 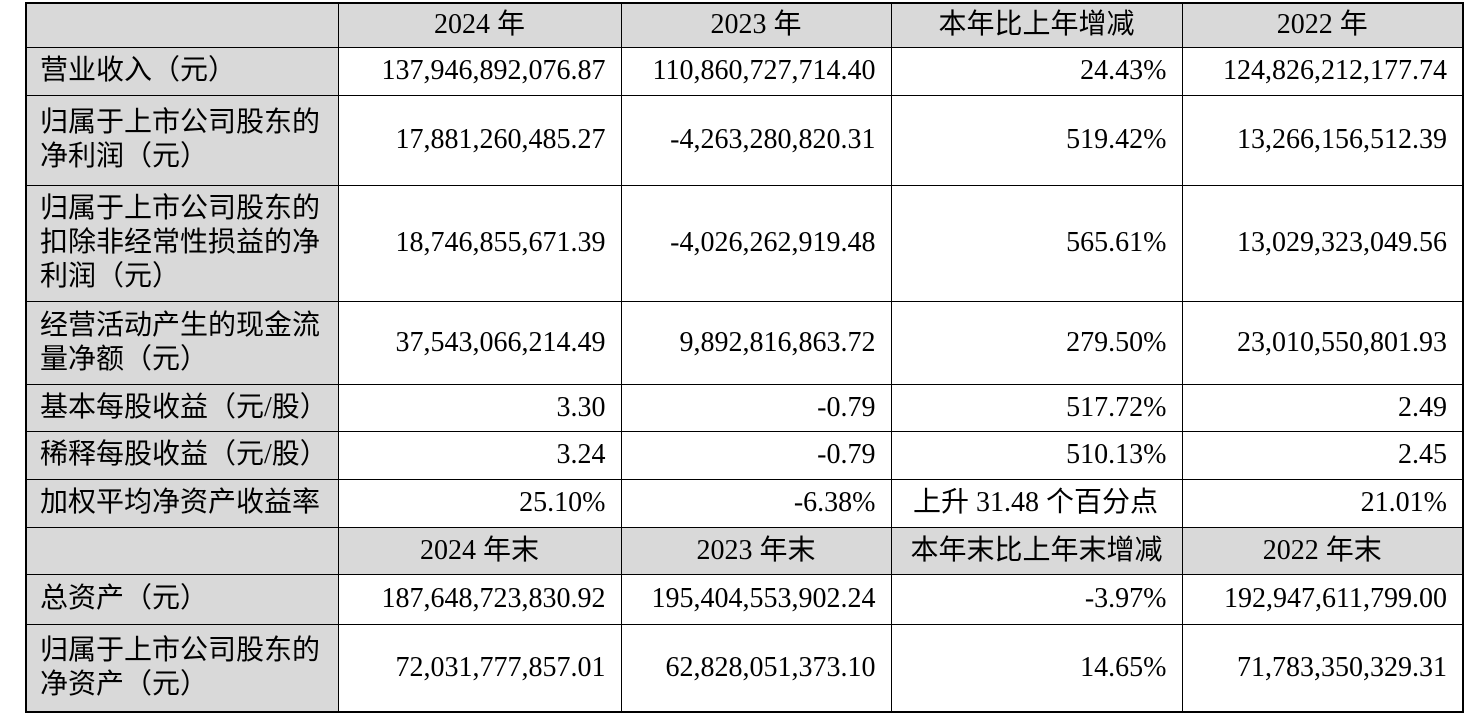 I want to click on row-label: 稀释每股收益（元/股）, so click(x=182, y=455).